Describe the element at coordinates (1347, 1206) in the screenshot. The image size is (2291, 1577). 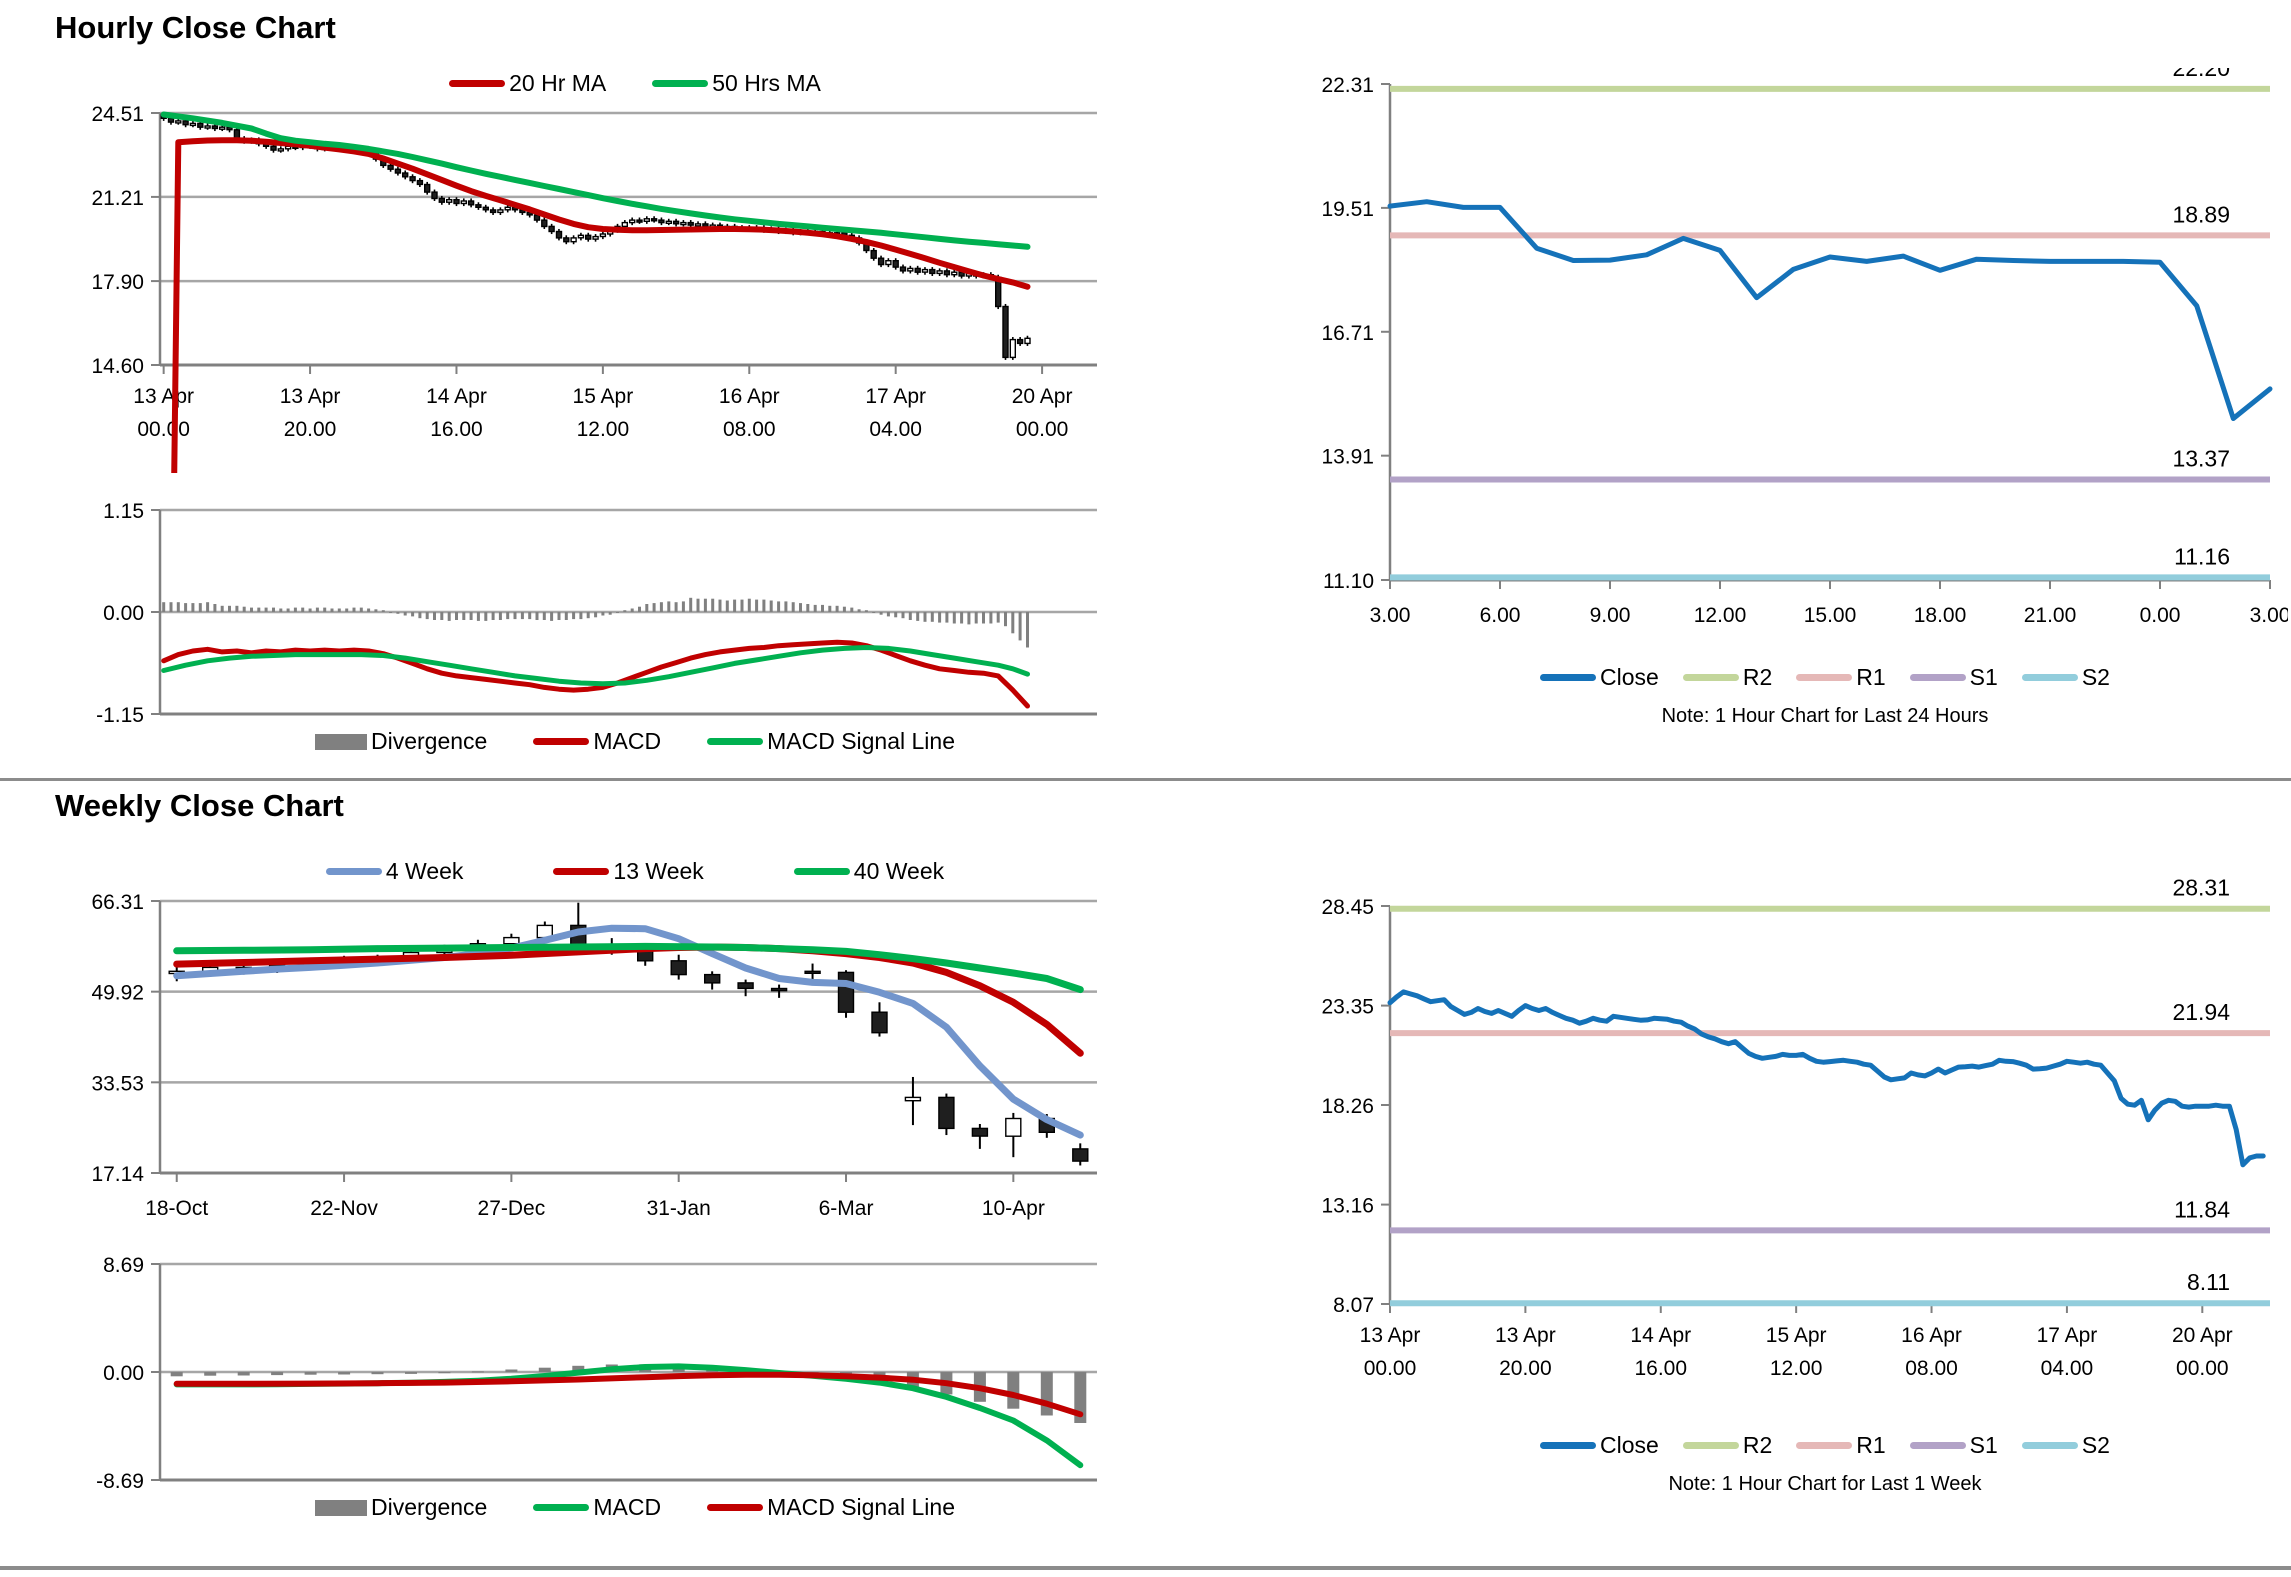
I see `svg-text: 13.16` at that location.